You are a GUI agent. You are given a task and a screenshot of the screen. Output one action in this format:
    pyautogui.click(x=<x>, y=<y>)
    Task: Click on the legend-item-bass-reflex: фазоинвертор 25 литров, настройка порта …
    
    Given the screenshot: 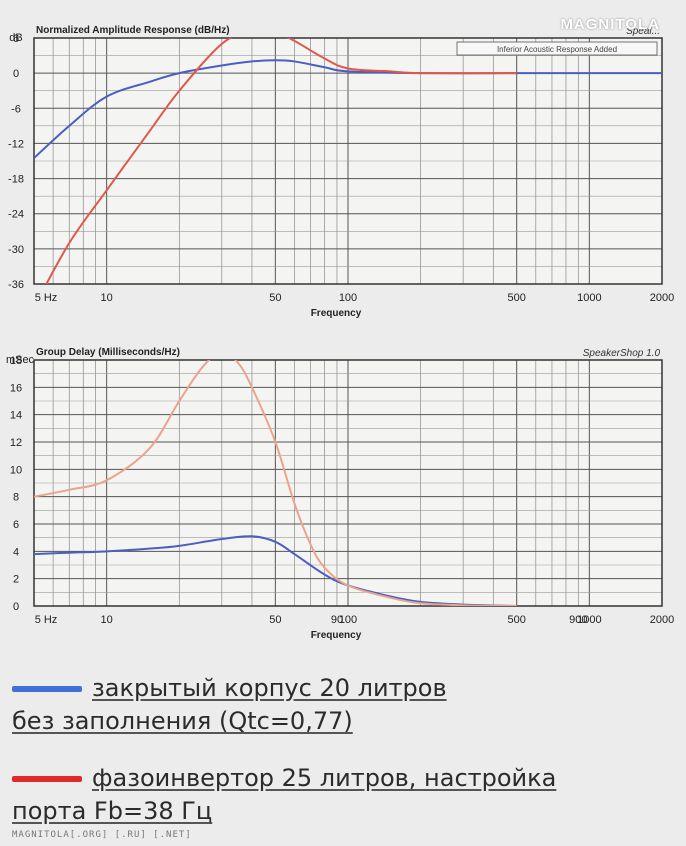 What is the action you would take?
    pyautogui.click(x=284, y=795)
    